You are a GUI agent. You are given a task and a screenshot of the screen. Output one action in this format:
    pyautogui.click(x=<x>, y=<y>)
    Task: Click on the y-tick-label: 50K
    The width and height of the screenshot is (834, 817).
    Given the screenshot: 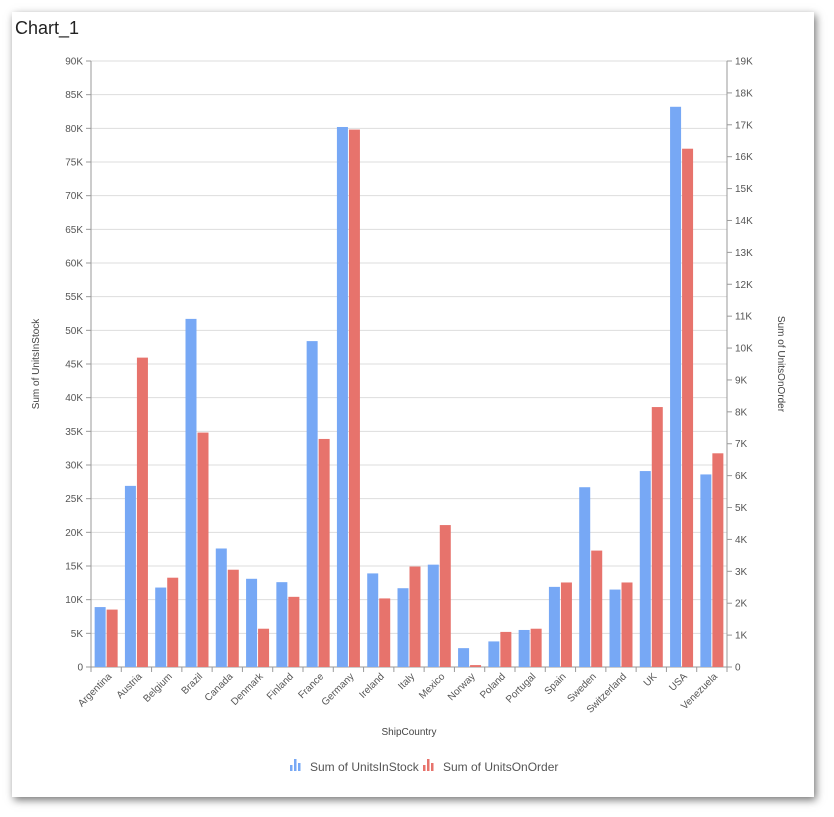 What is the action you would take?
    pyautogui.click(x=74, y=331)
    